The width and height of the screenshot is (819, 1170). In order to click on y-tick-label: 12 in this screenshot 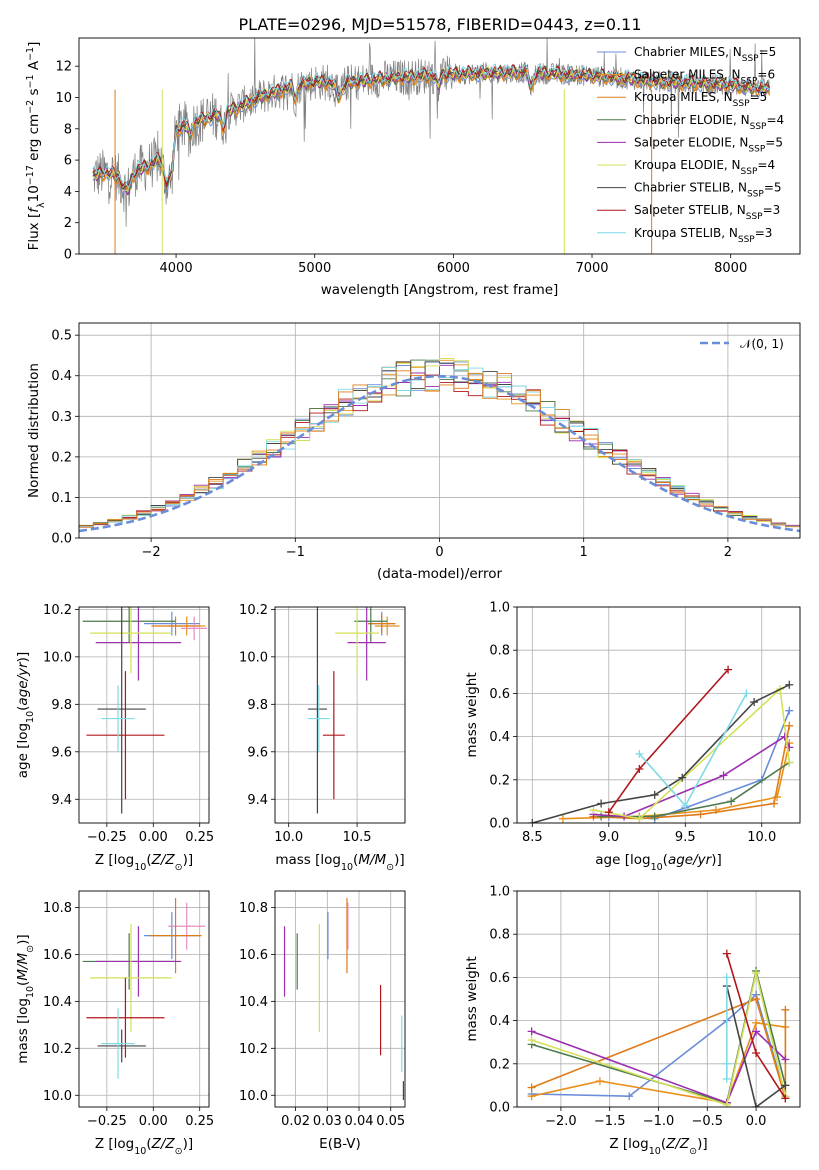, I will do `click(63, 67)`.